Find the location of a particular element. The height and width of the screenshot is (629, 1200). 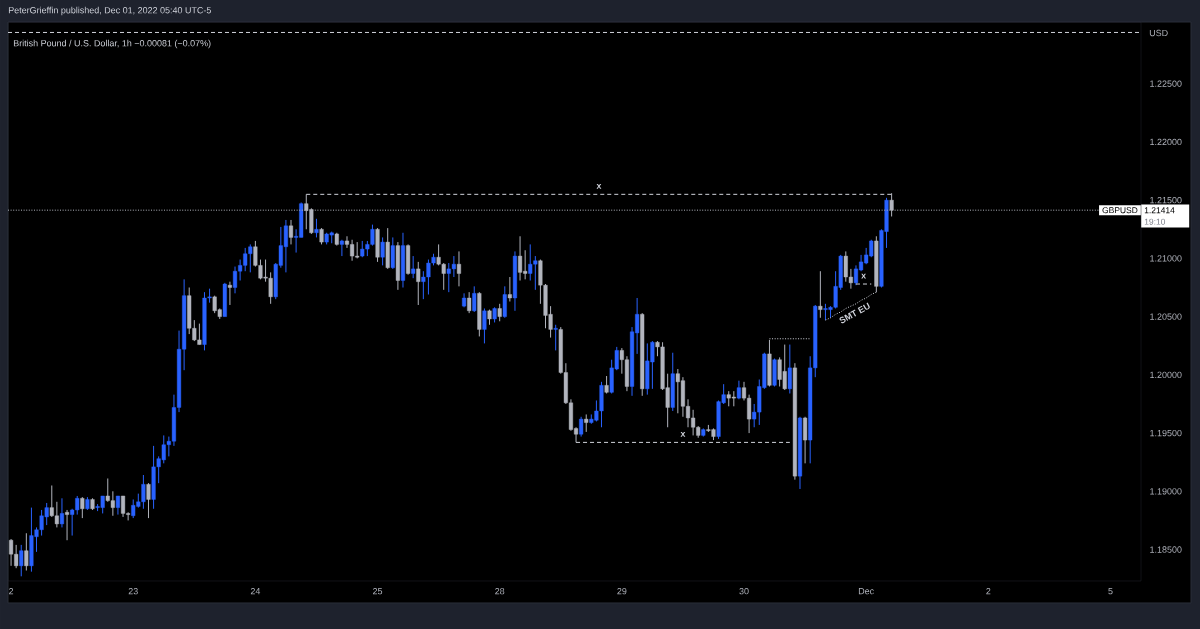

x-tick-label: Dec is located at coordinates (866, 591).